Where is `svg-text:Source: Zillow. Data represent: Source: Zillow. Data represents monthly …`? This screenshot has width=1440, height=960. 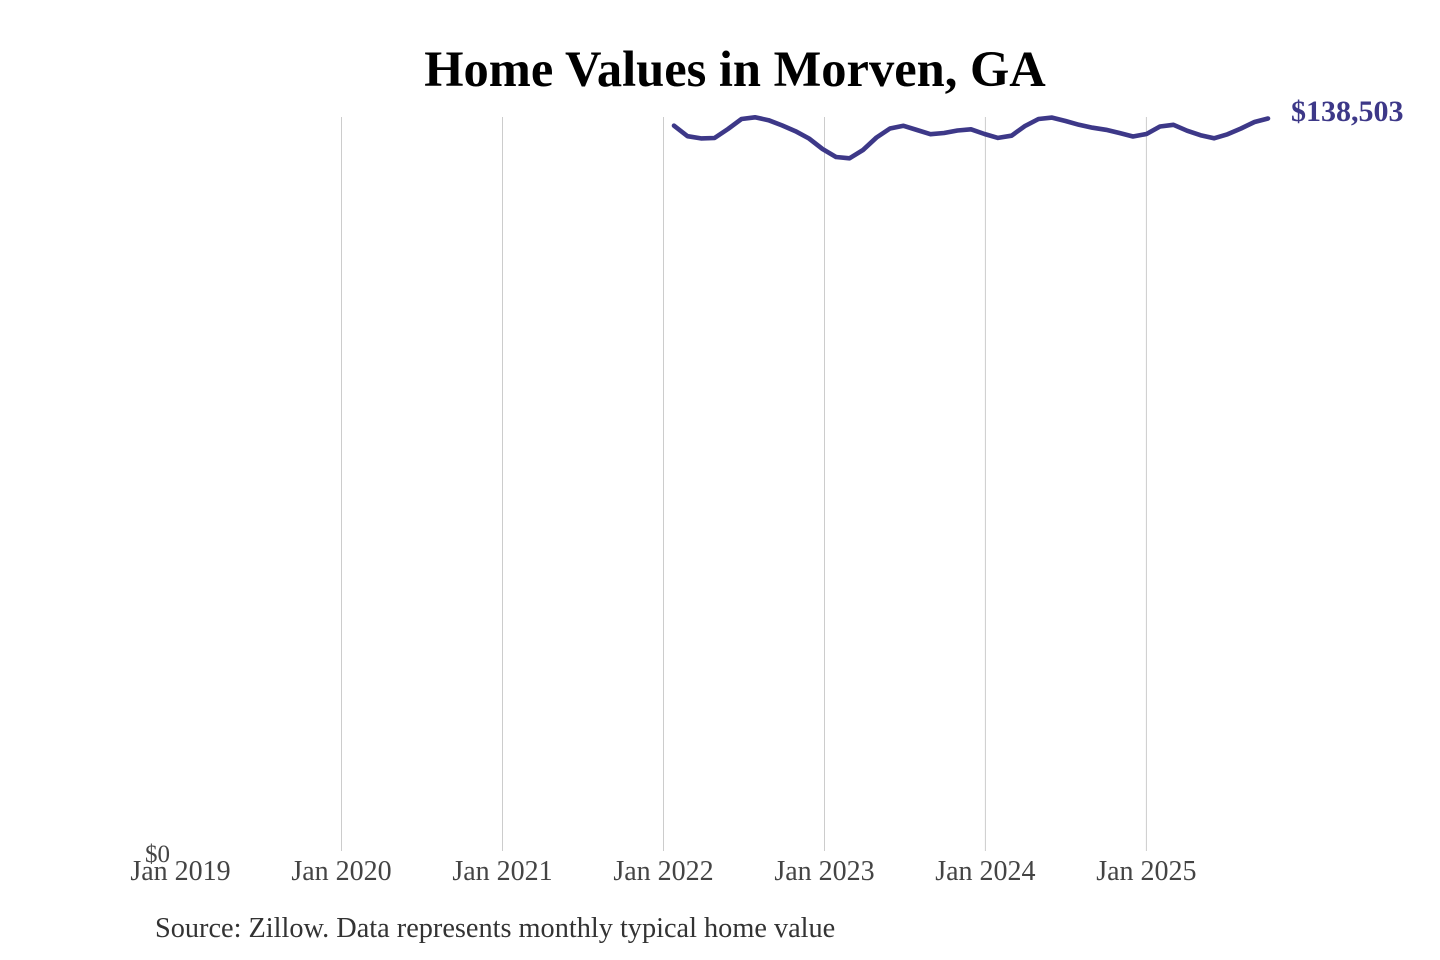 svg-text:Source: Zillow. Data represent: Source: Zillow. Data represents monthly … is located at coordinates (495, 928).